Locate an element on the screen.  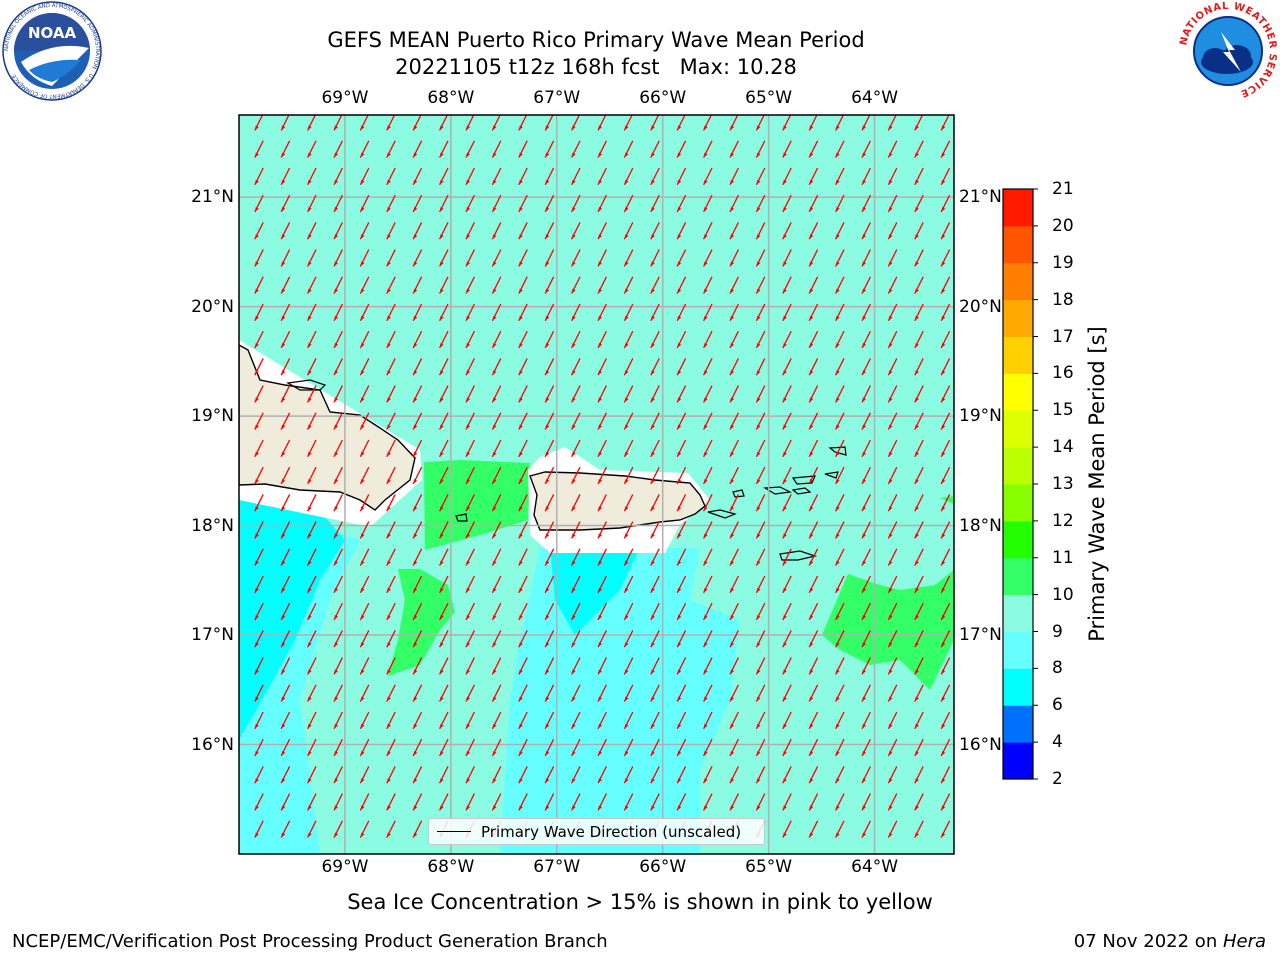
noaa-logo-text: NOAA is located at coordinates (52, 33).